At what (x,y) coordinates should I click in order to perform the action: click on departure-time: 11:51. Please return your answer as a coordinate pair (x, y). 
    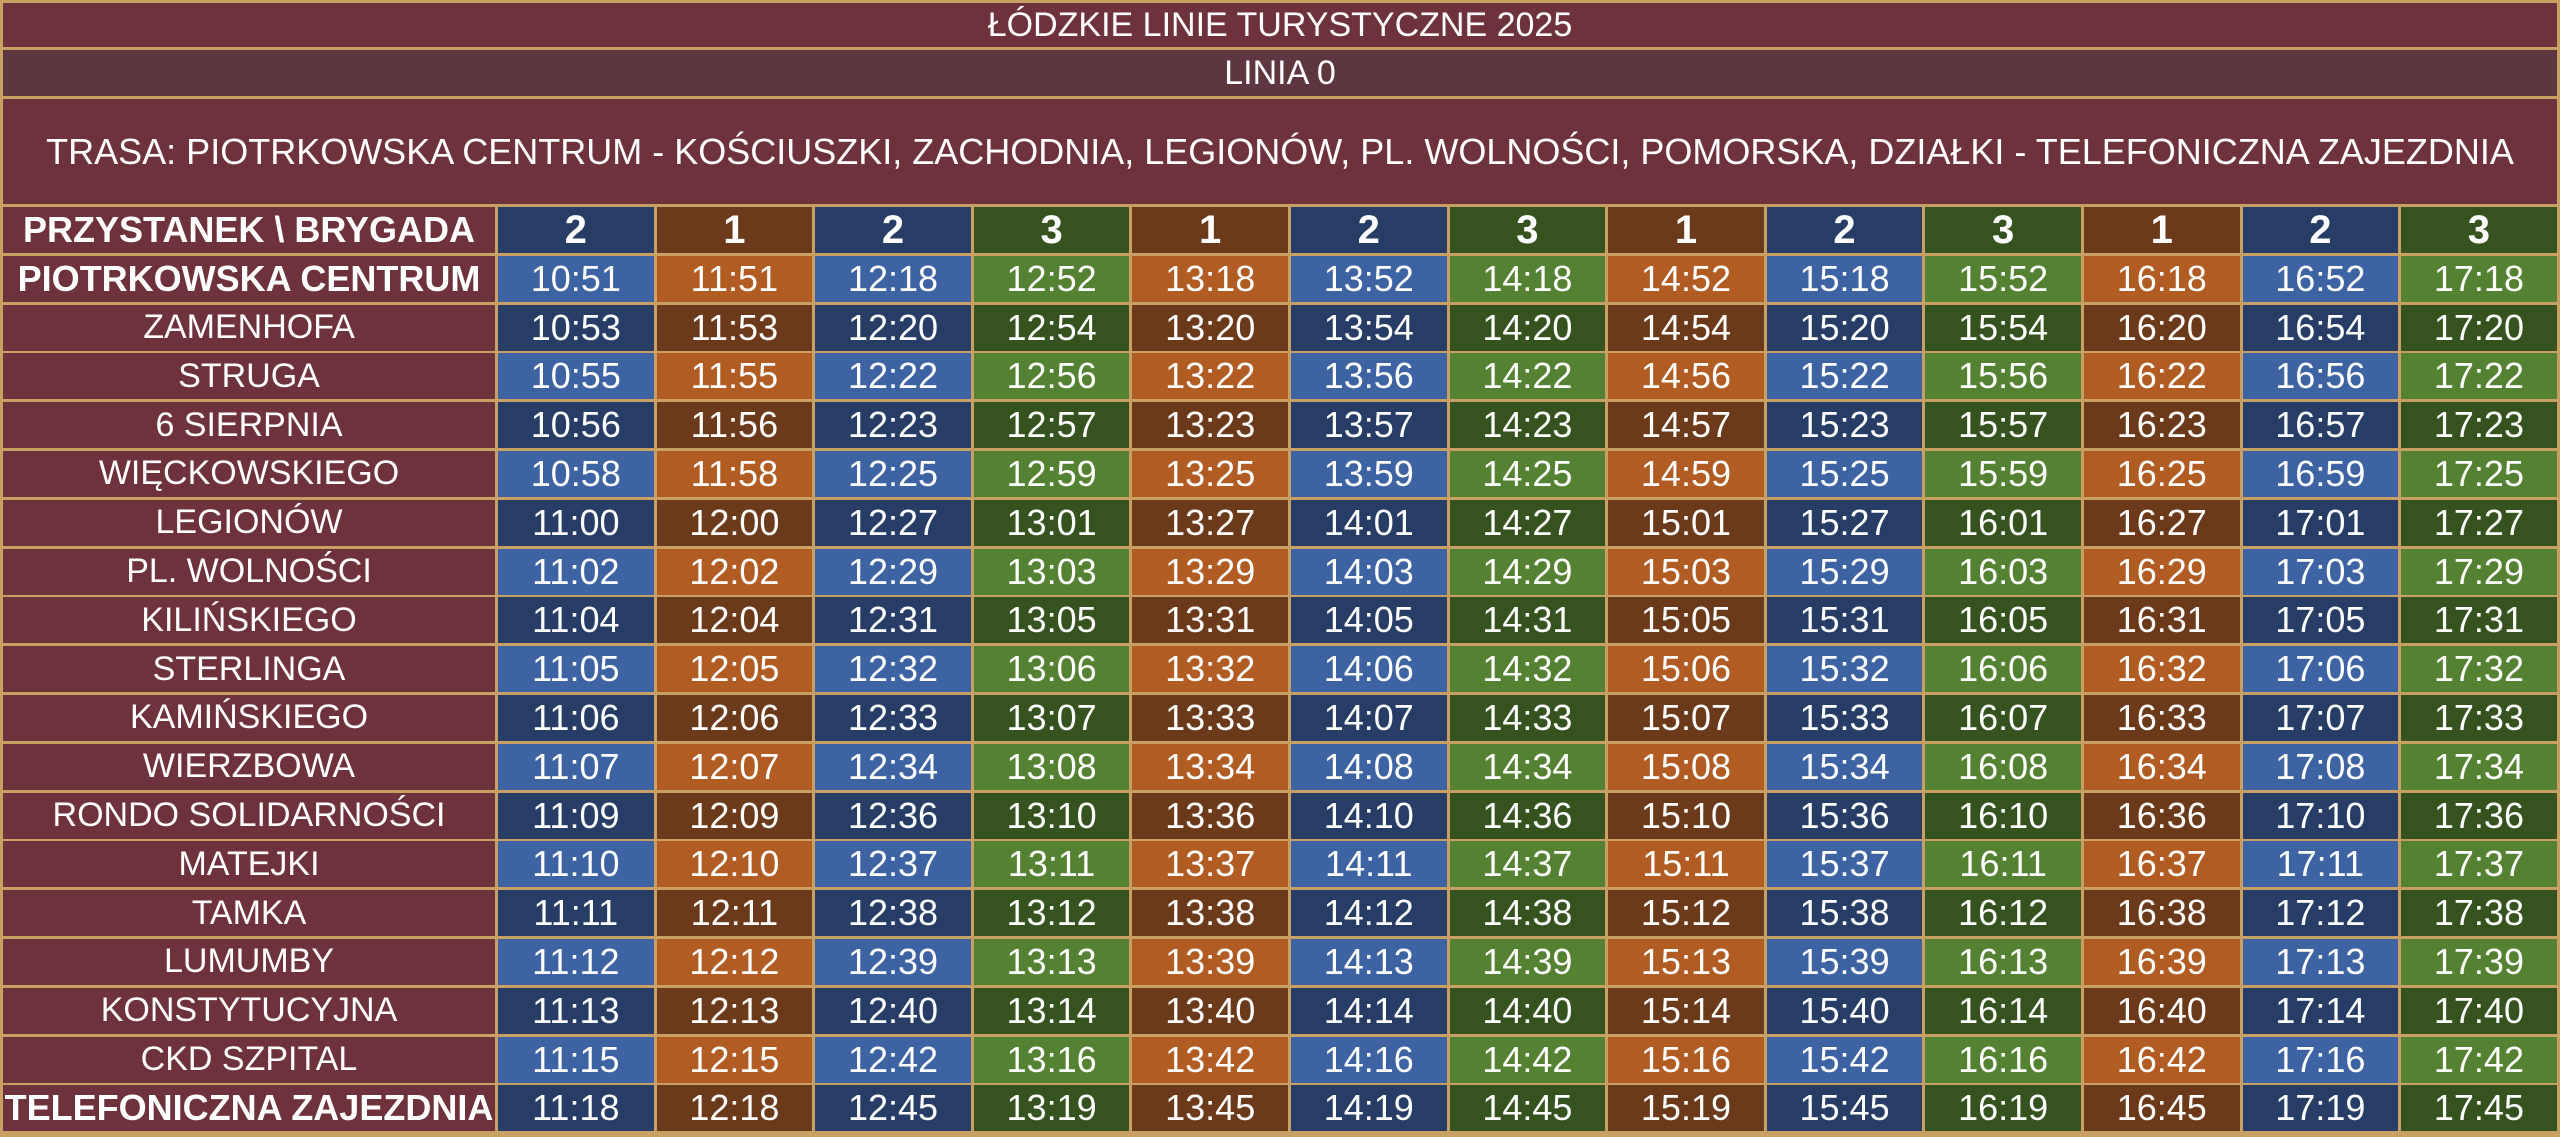
    Looking at the image, I should click on (734, 278).